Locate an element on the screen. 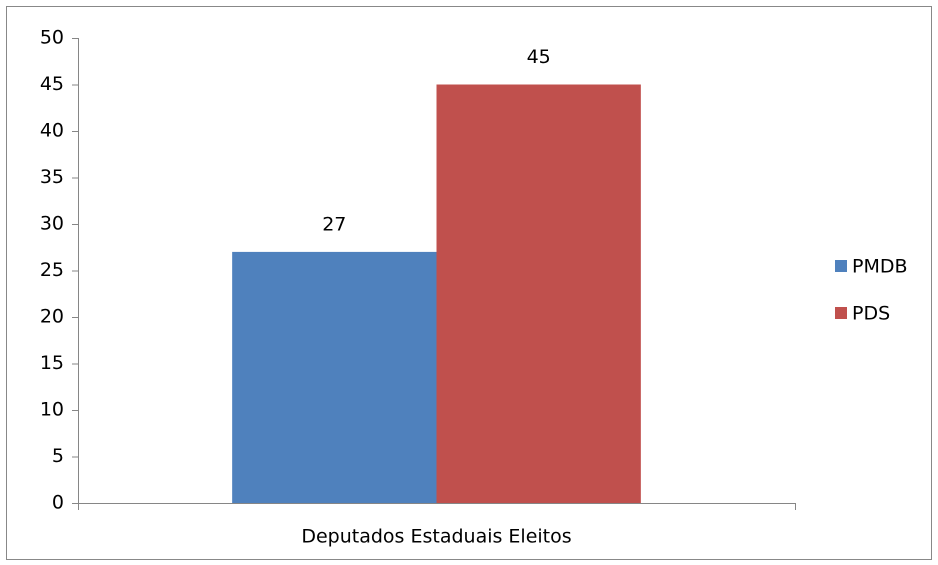 The height and width of the screenshot is (565, 938). y-tick-label: 45 is located at coordinates (52, 84).